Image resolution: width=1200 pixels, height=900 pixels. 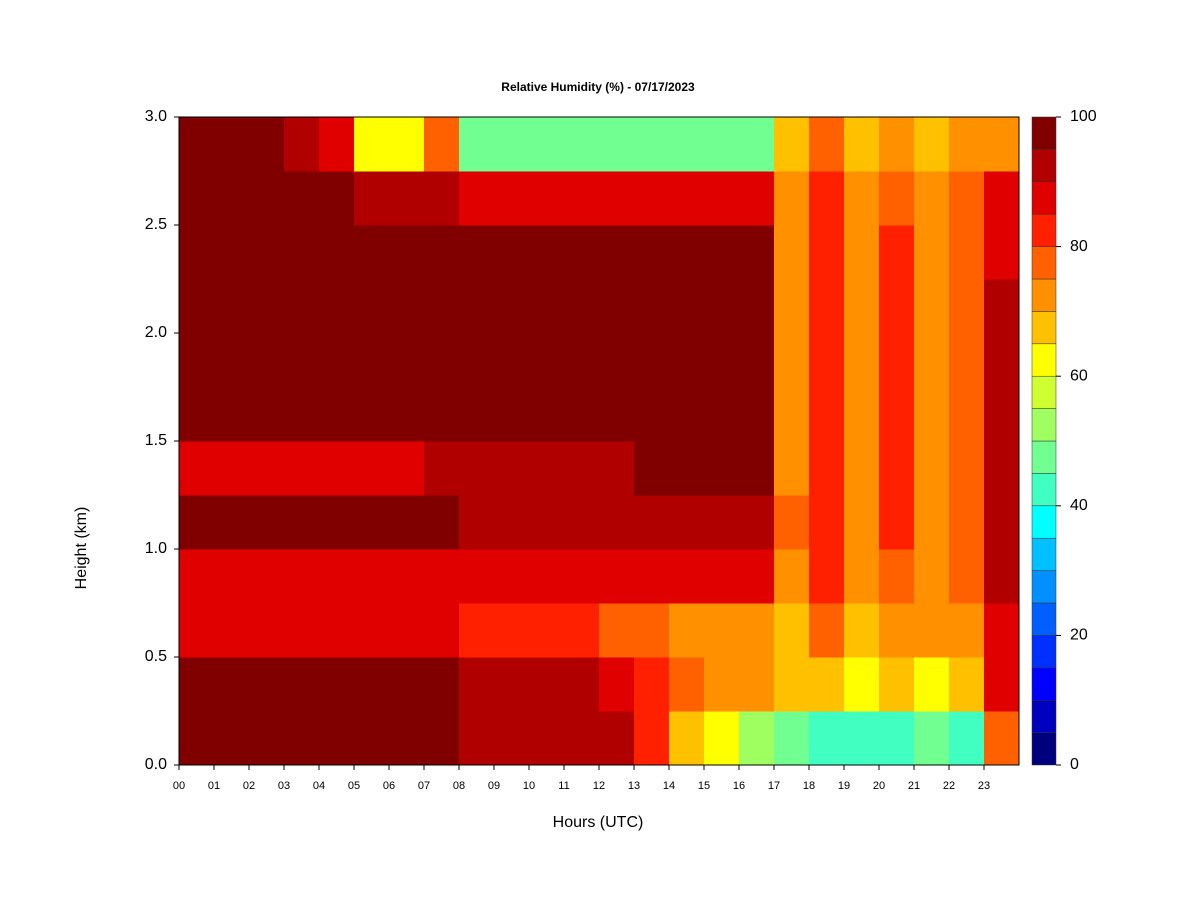 I want to click on y-tick-label: 0.0, so click(x=156, y=764).